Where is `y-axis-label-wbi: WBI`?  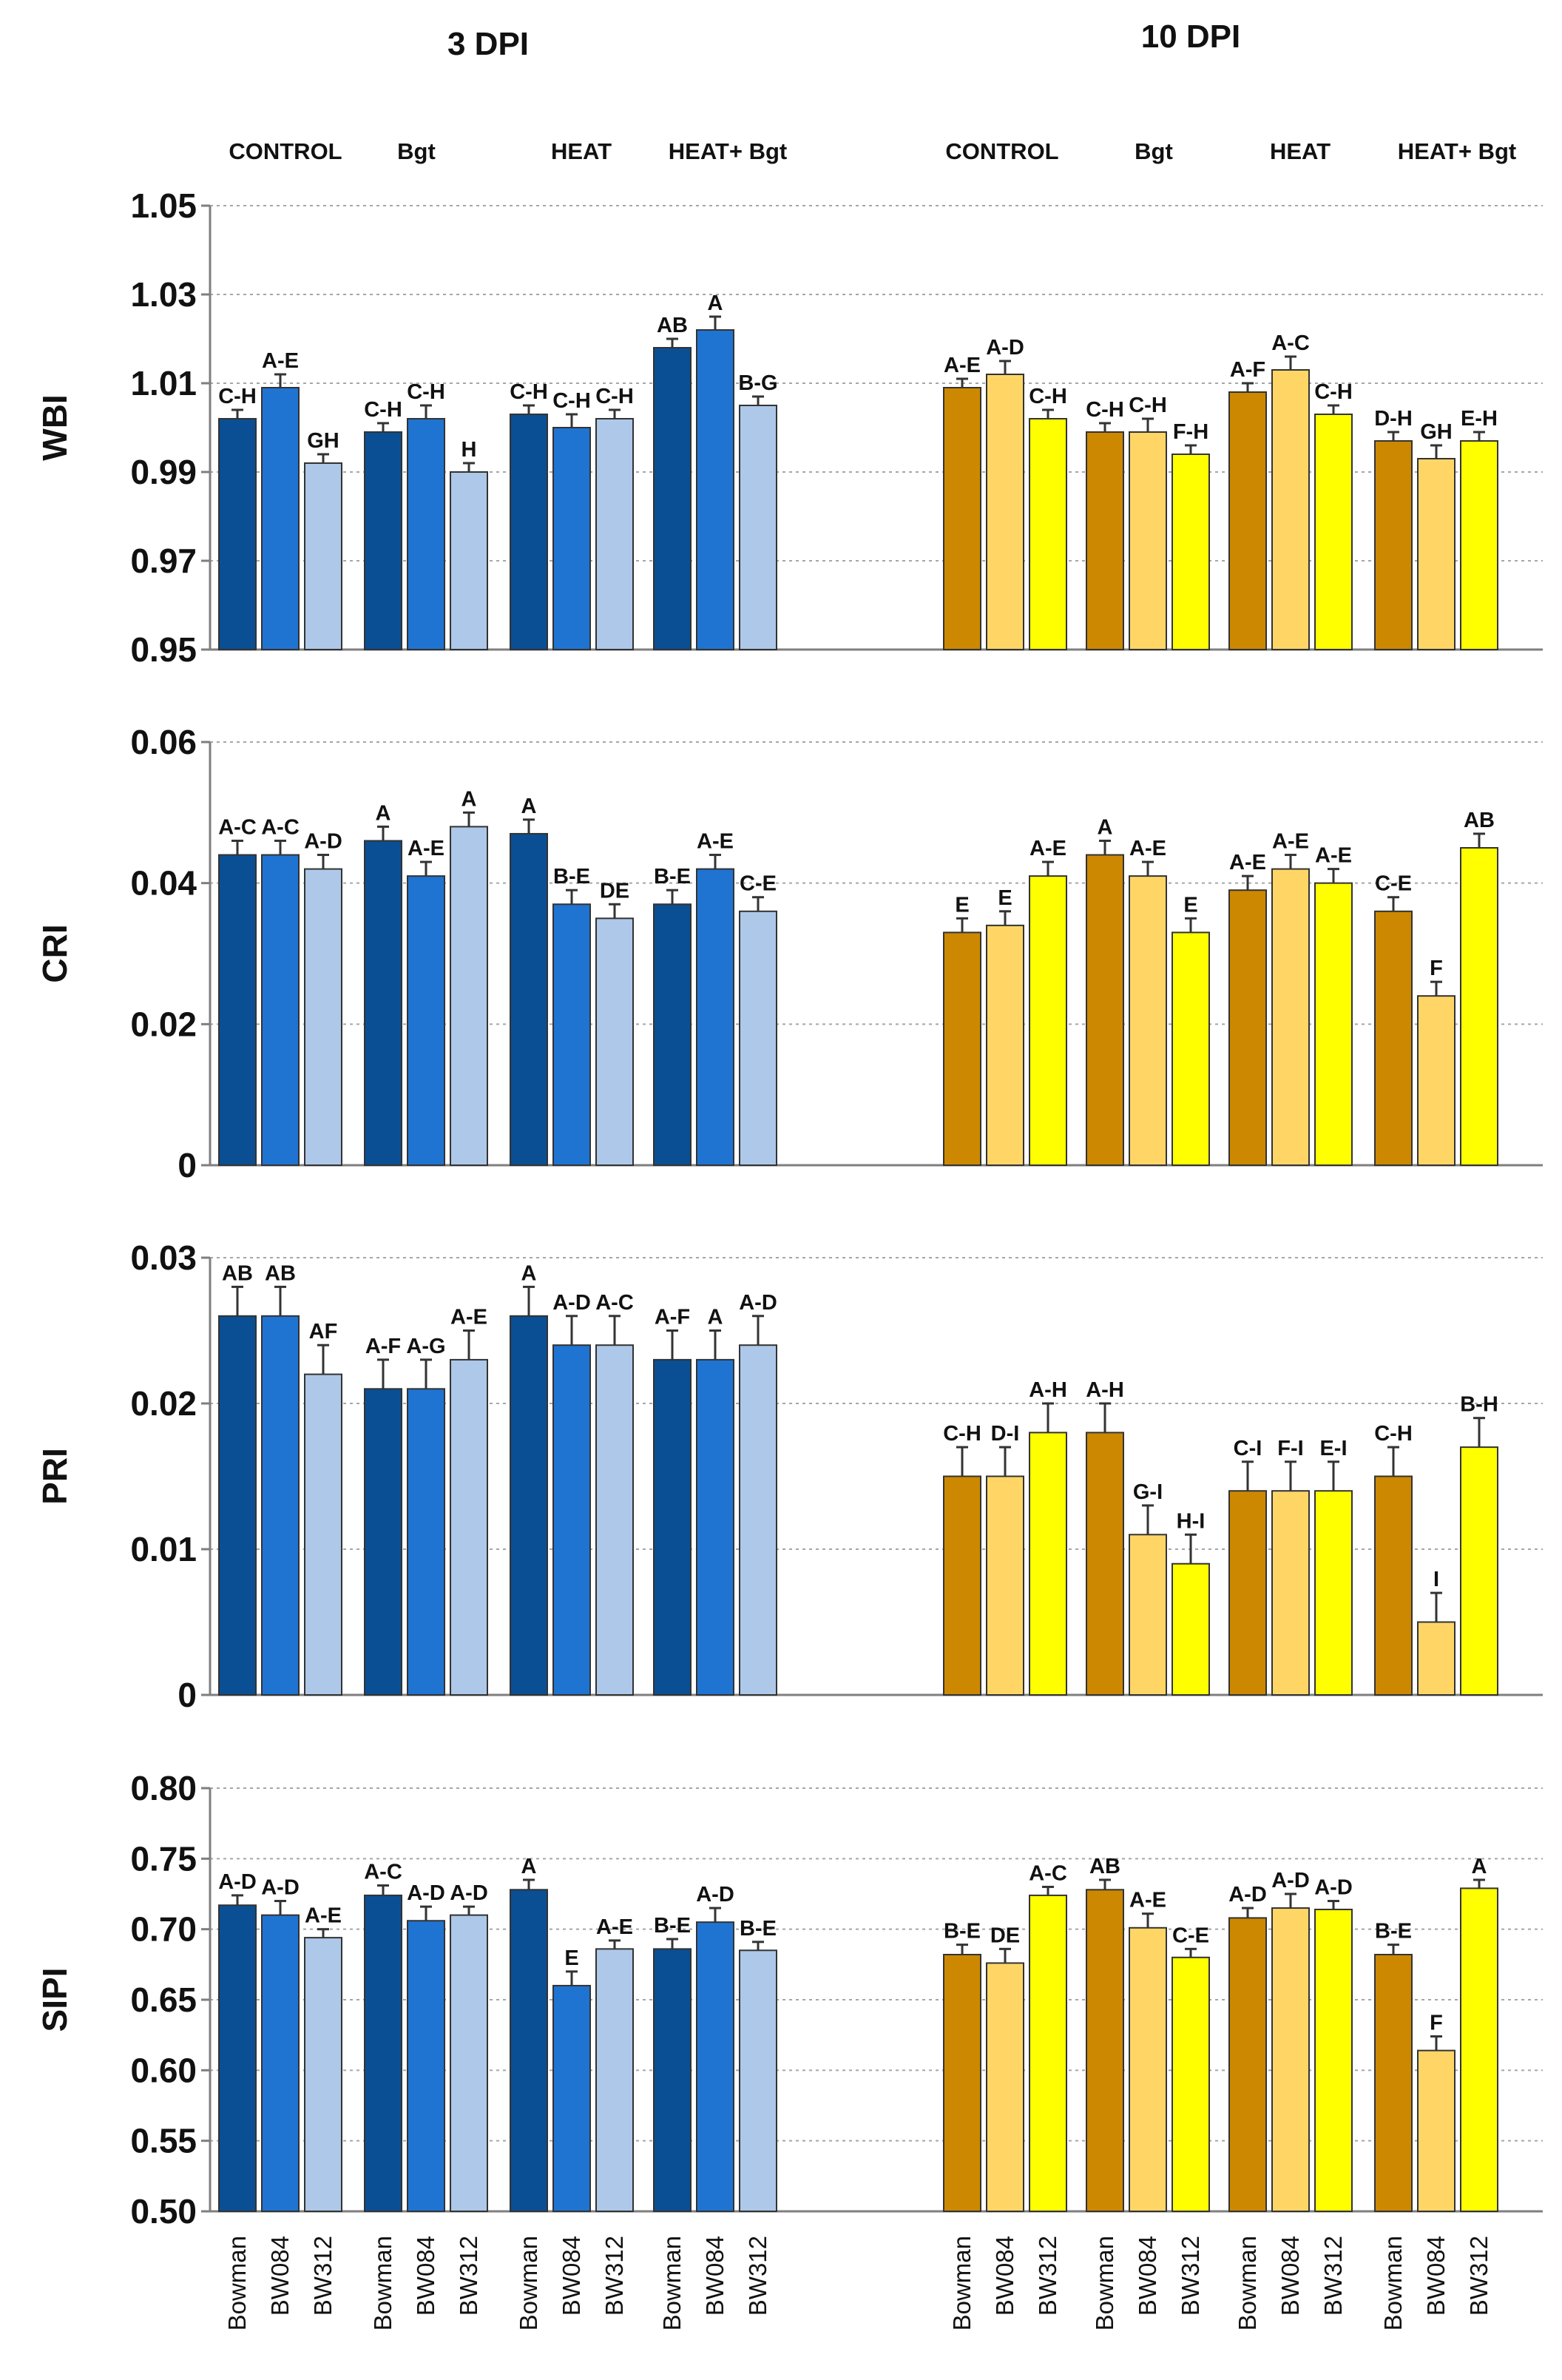
y-axis-label-wbi: WBI is located at coordinates (55, 427).